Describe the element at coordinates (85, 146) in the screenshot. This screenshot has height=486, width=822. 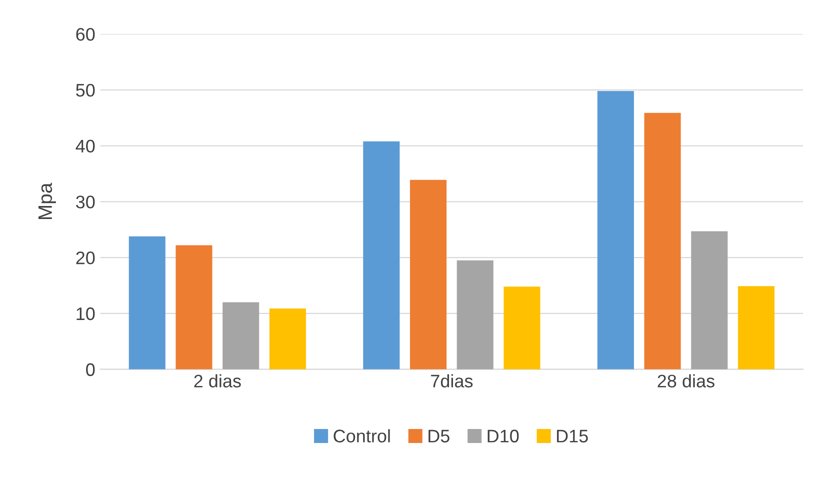
I see `y-tick-label: 40` at that location.